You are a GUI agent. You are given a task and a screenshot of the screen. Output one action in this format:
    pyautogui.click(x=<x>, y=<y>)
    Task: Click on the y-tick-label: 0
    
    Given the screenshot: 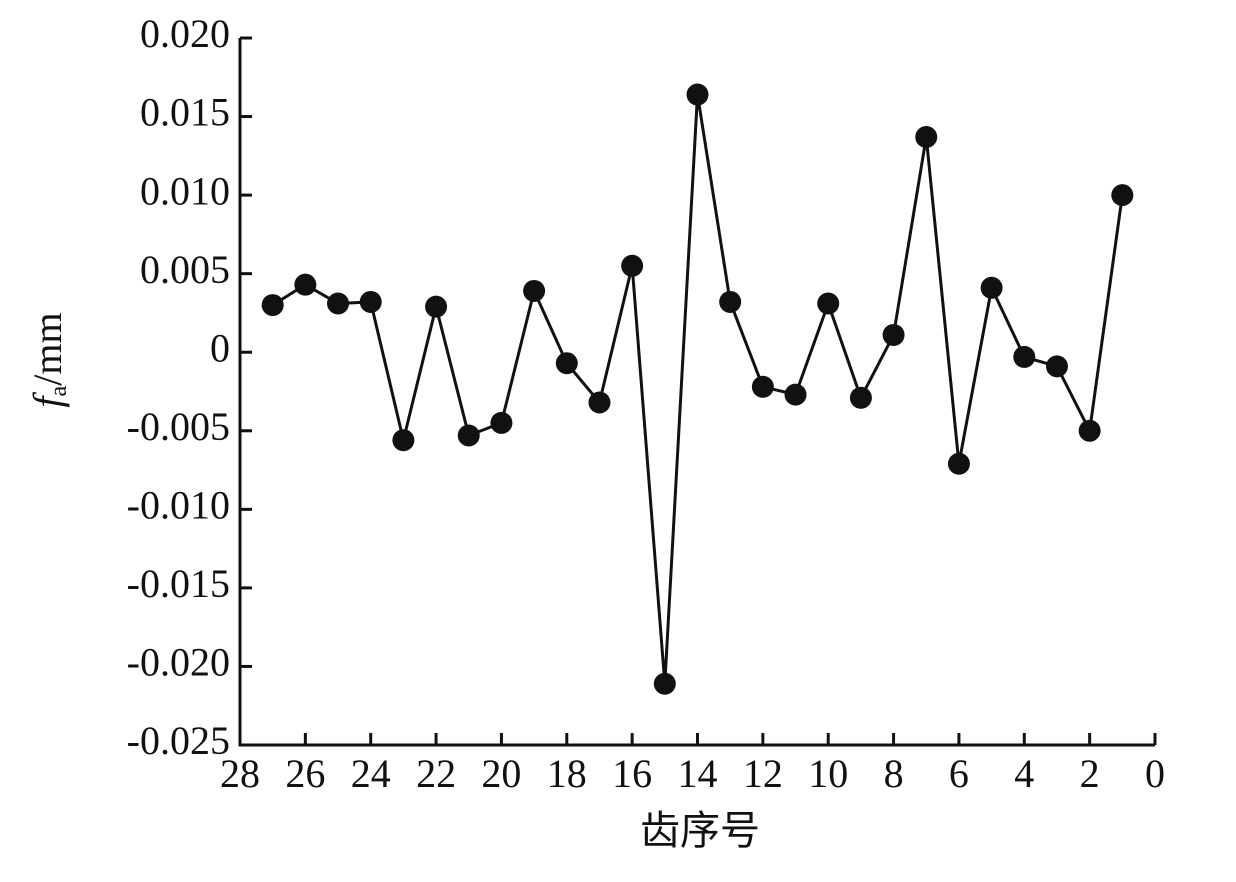 What is the action you would take?
    pyautogui.click(x=220, y=347)
    